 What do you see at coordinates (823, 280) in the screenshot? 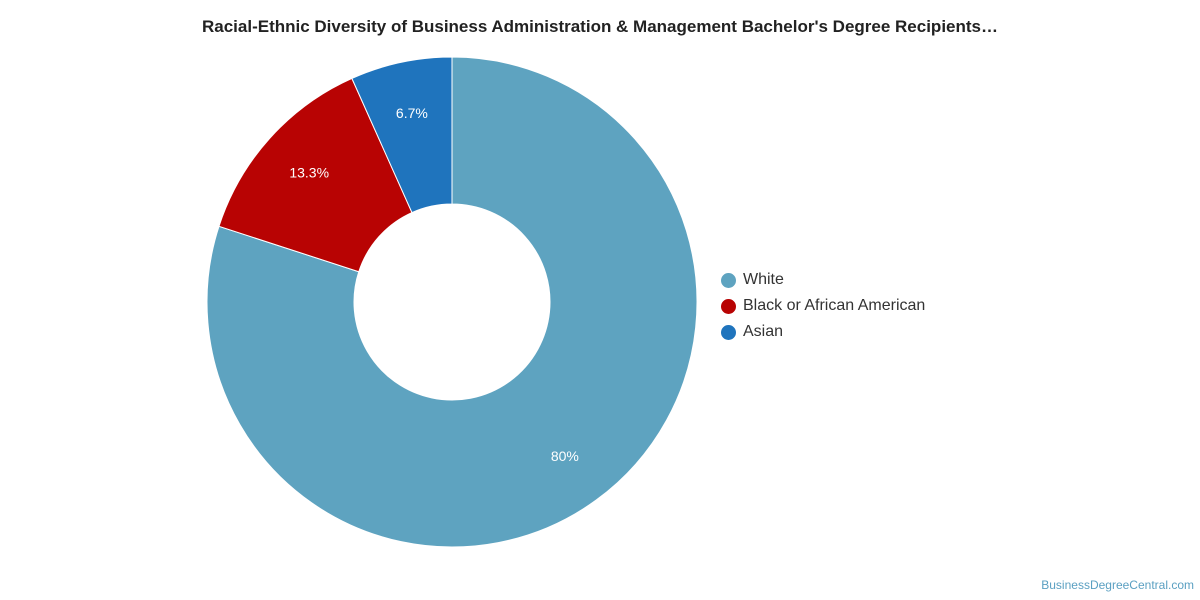
I see `legend-item-white: White` at bounding box center [823, 280].